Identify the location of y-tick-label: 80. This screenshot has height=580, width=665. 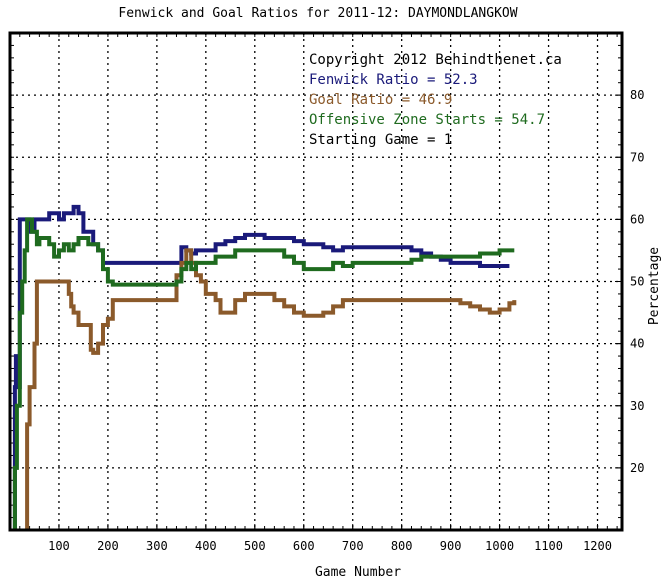
(637, 95).